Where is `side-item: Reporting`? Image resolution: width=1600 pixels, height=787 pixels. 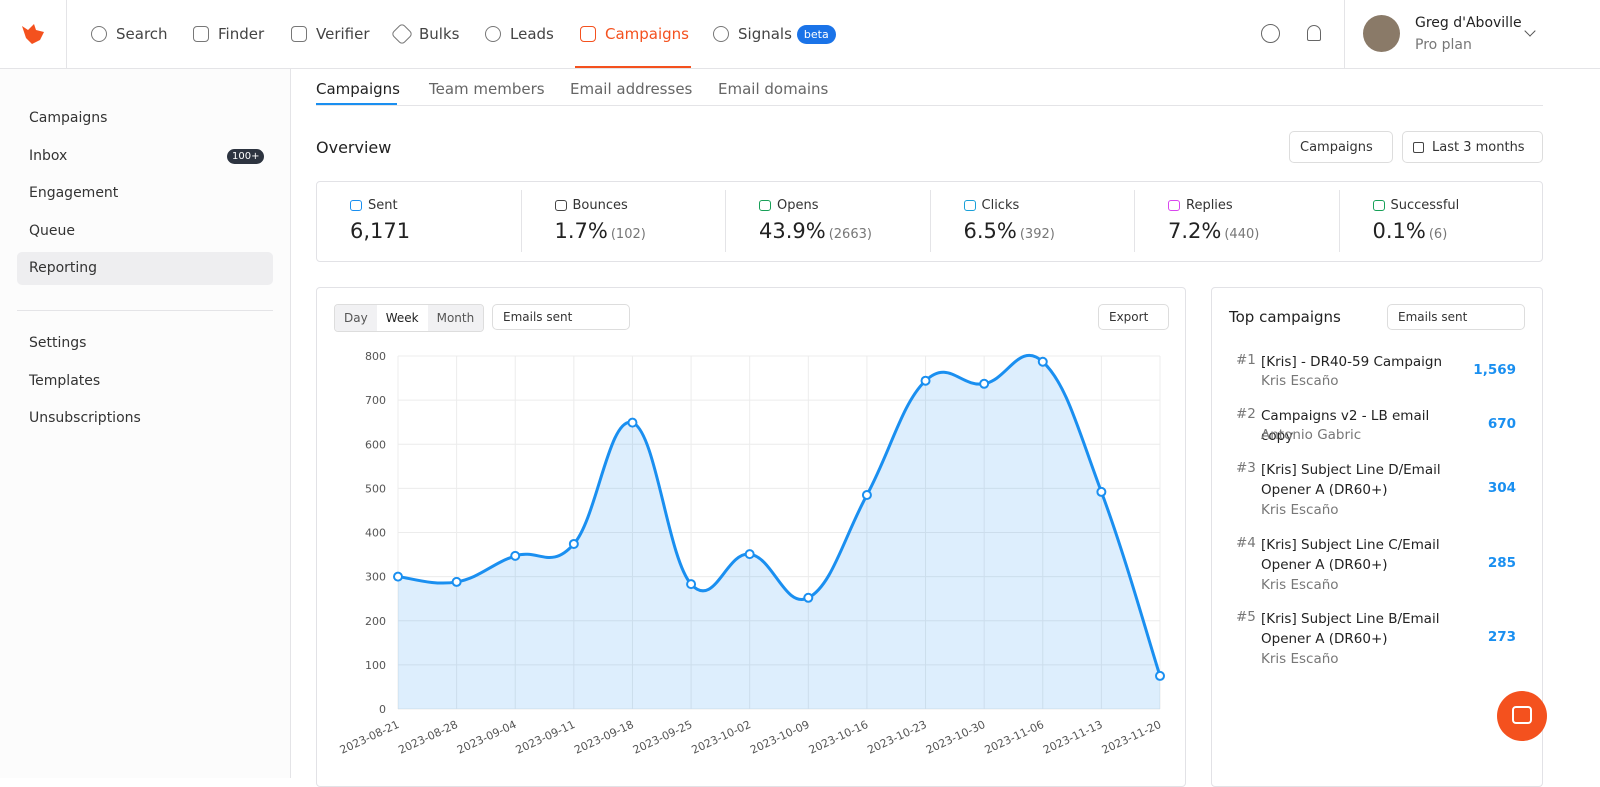 side-item: Reporting is located at coordinates (63, 268).